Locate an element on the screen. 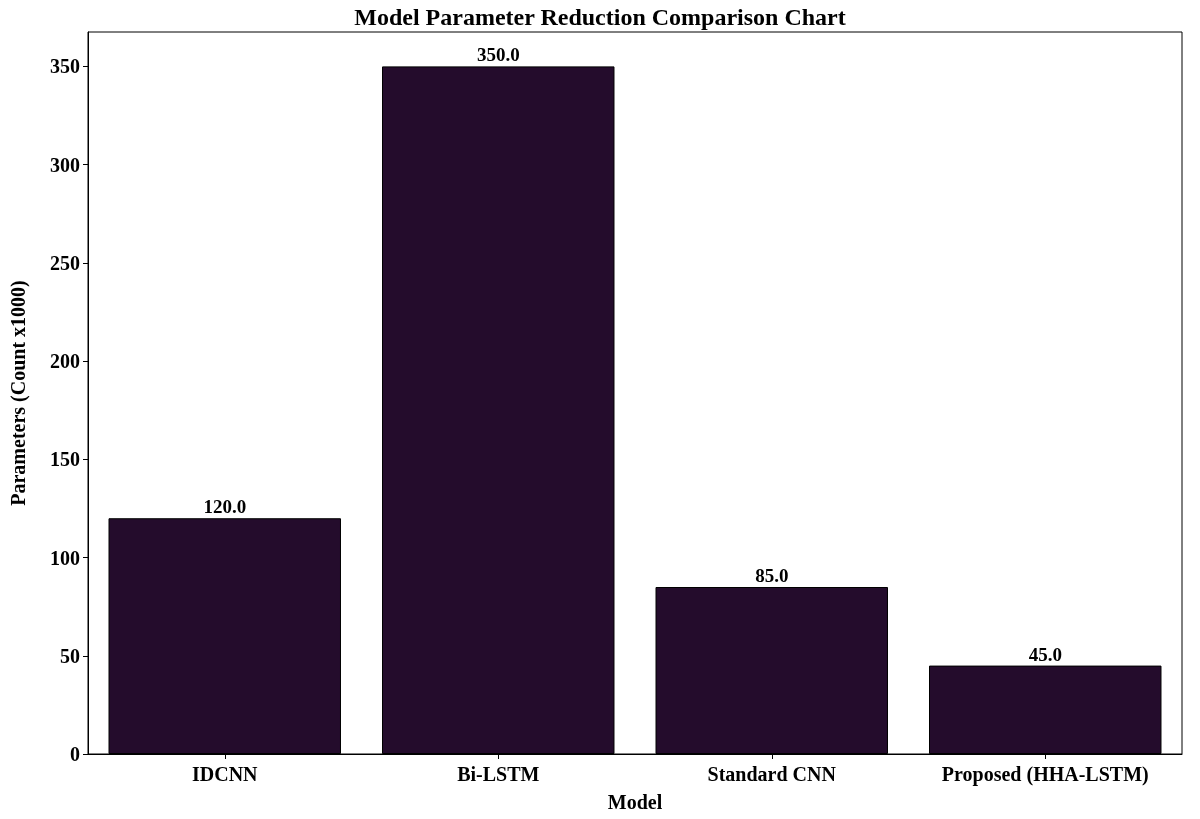  x-tick-label: IDCNN is located at coordinates (225, 774).